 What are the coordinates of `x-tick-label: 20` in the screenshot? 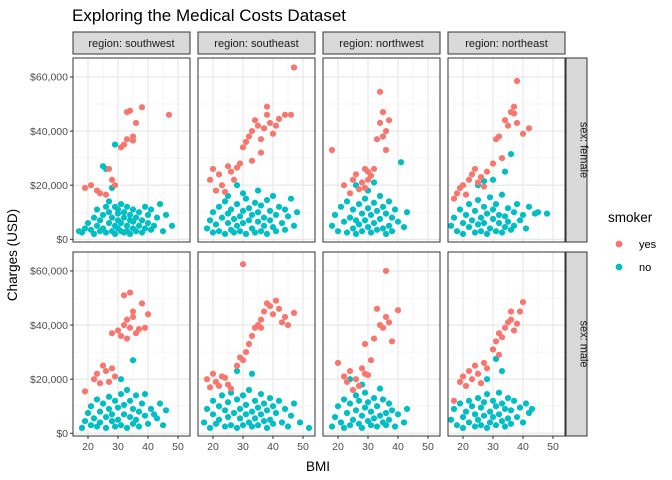 It's located at (338, 447).